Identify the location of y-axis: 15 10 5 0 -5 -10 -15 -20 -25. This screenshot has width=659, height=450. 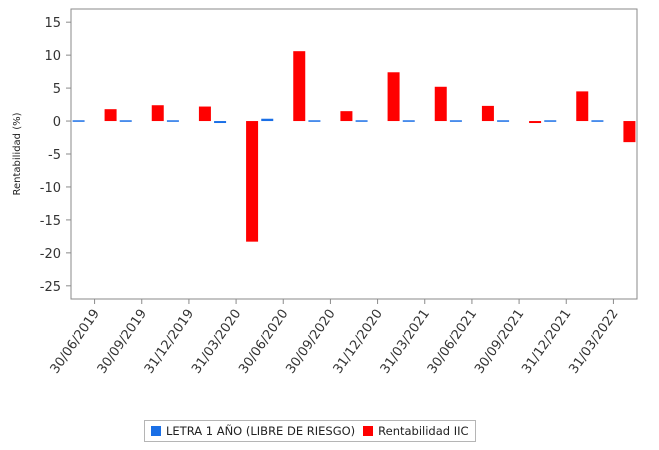
(55, 155).